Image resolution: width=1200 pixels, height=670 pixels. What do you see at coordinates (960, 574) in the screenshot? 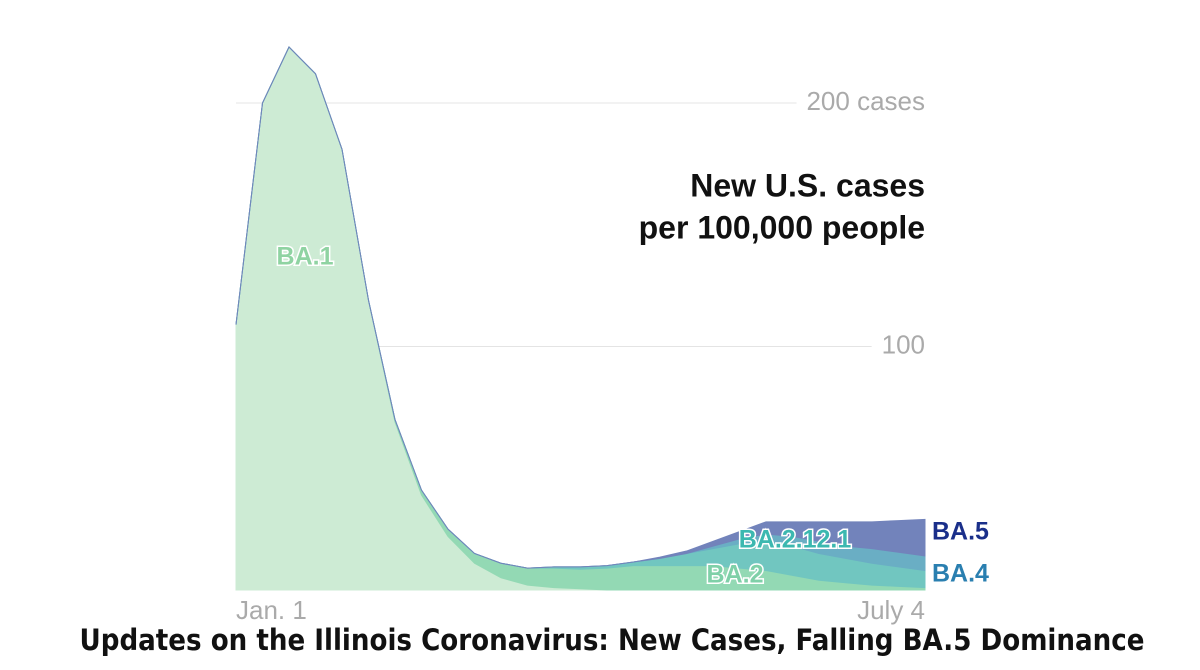
I see `series-label: BA.4` at bounding box center [960, 574].